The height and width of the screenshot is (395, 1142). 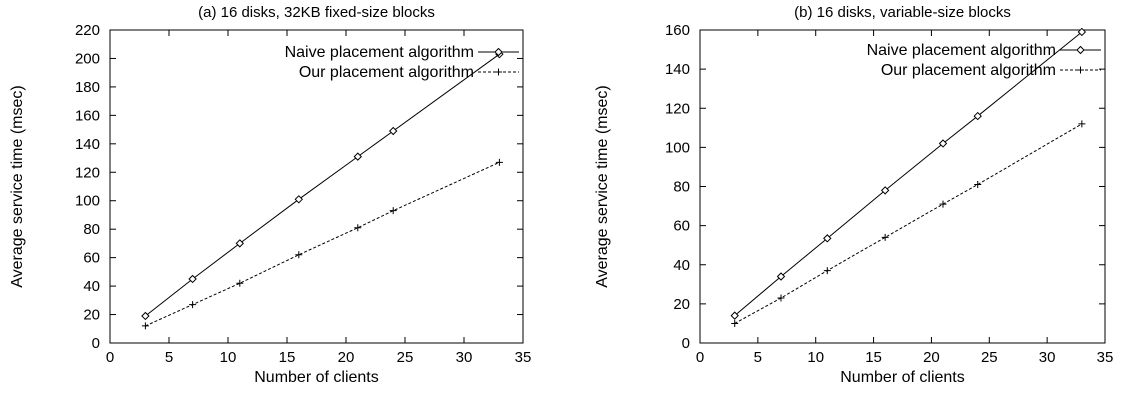 What do you see at coordinates (316, 12) in the screenshot?
I see `chart-title: (a) 16 disks, 32KB fixed-size blocks` at bounding box center [316, 12].